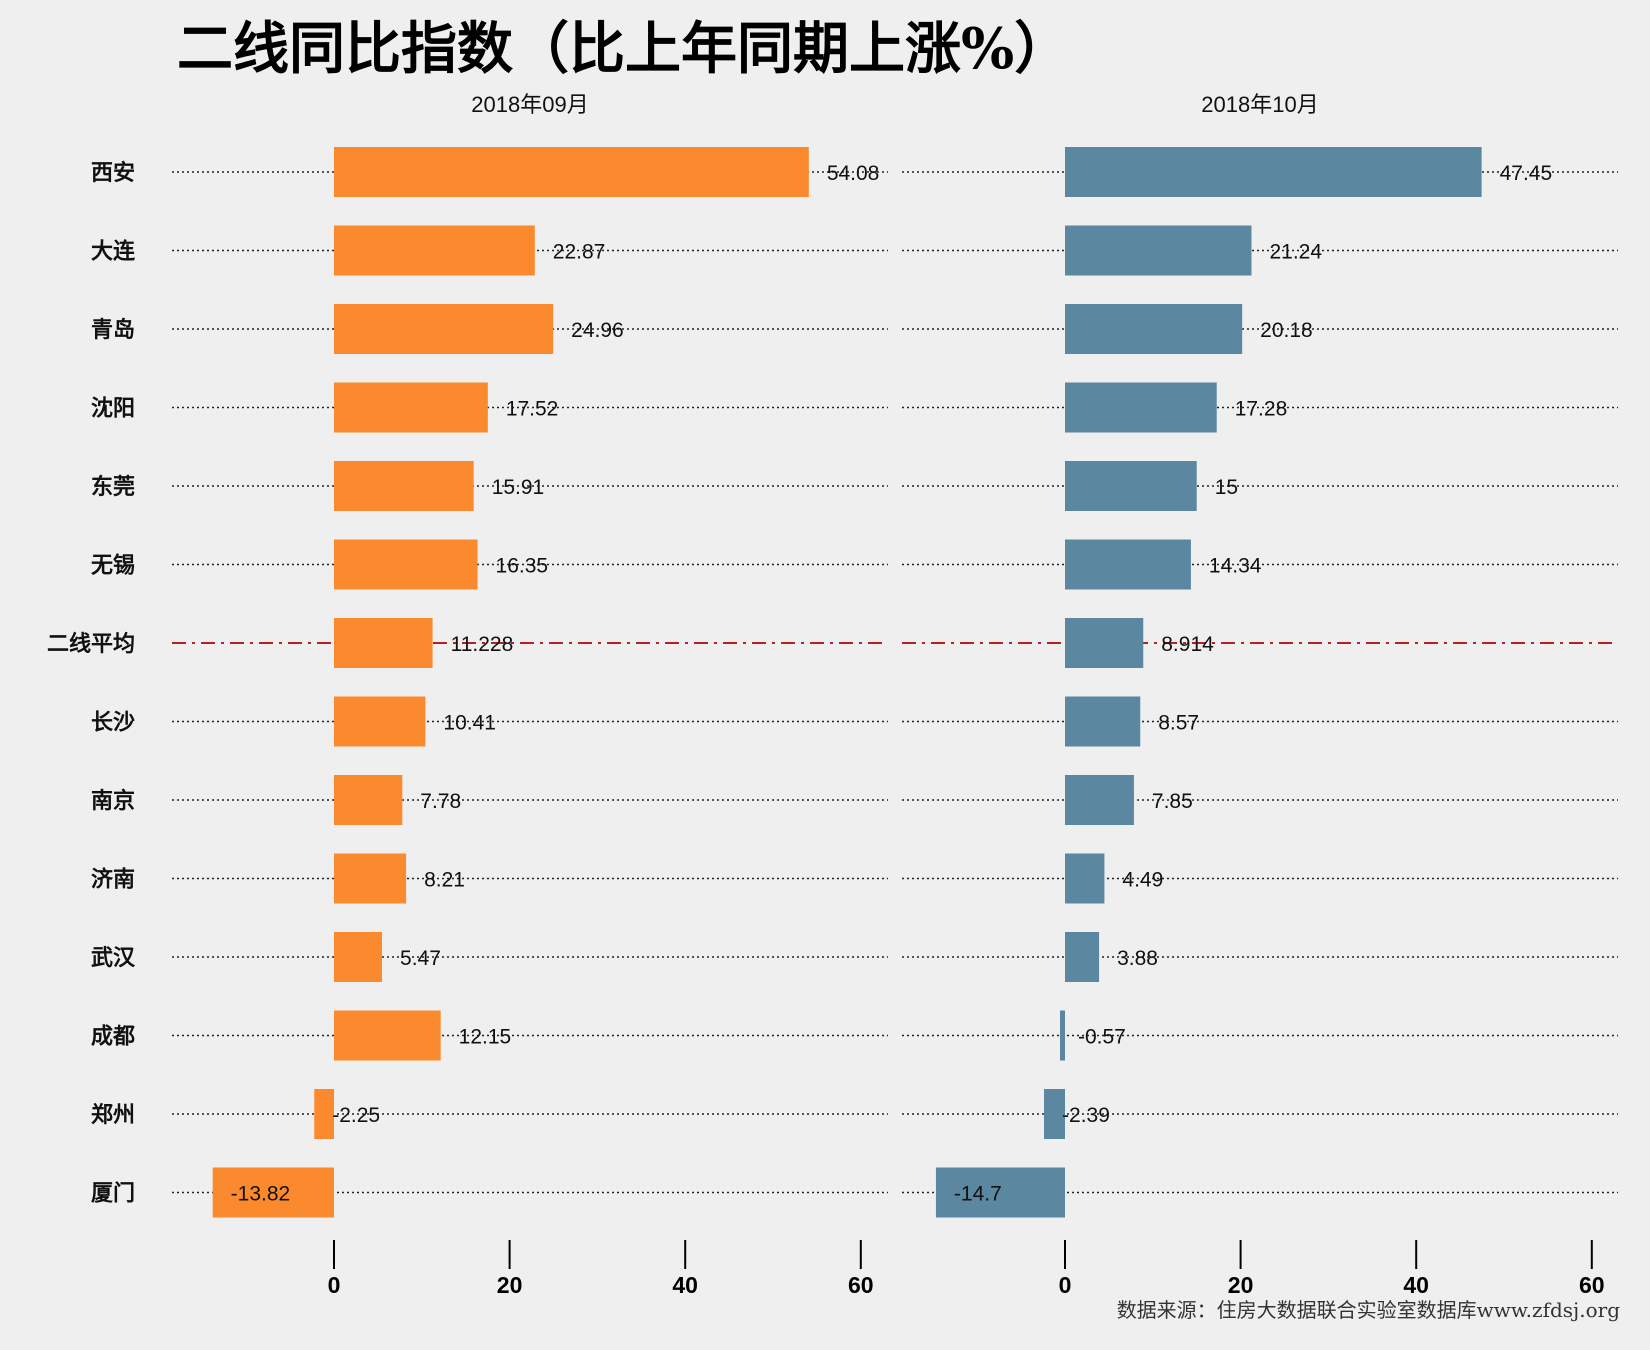 This screenshot has width=1650, height=1350. I want to click on category-label: 济南, so click(113, 880).